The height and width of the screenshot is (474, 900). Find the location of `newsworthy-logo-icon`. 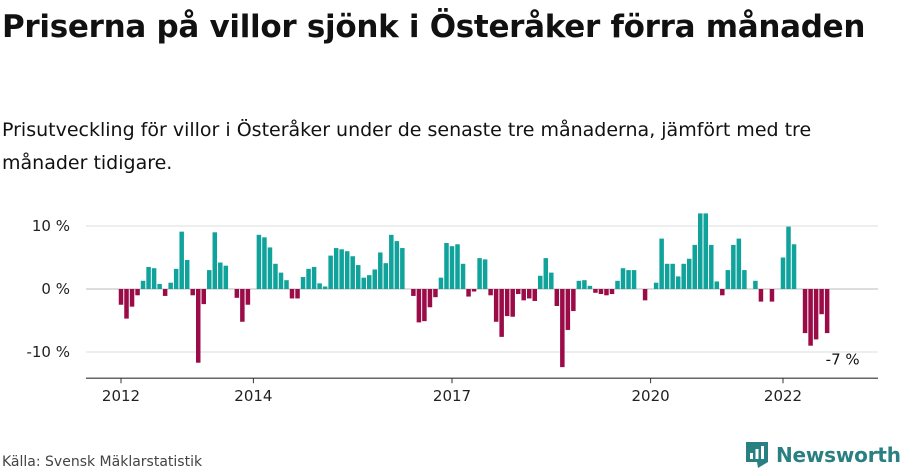

newsworthy-logo-icon is located at coordinates (757, 455).